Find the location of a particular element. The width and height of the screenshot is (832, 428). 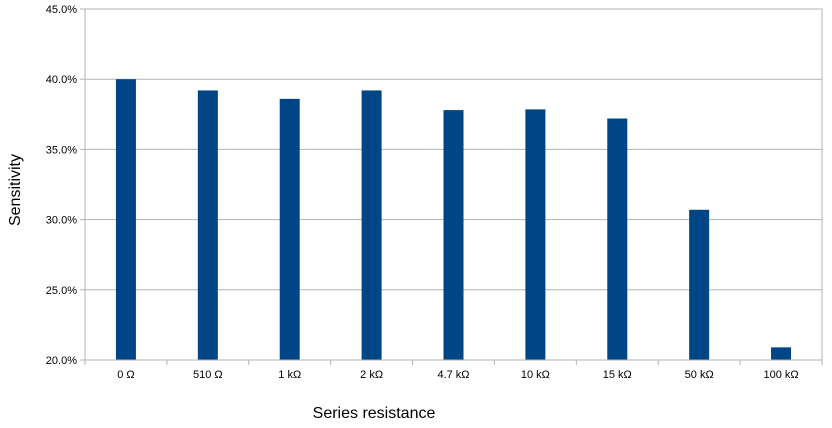

y-tick-label: 40.0% is located at coordinates (61, 80).